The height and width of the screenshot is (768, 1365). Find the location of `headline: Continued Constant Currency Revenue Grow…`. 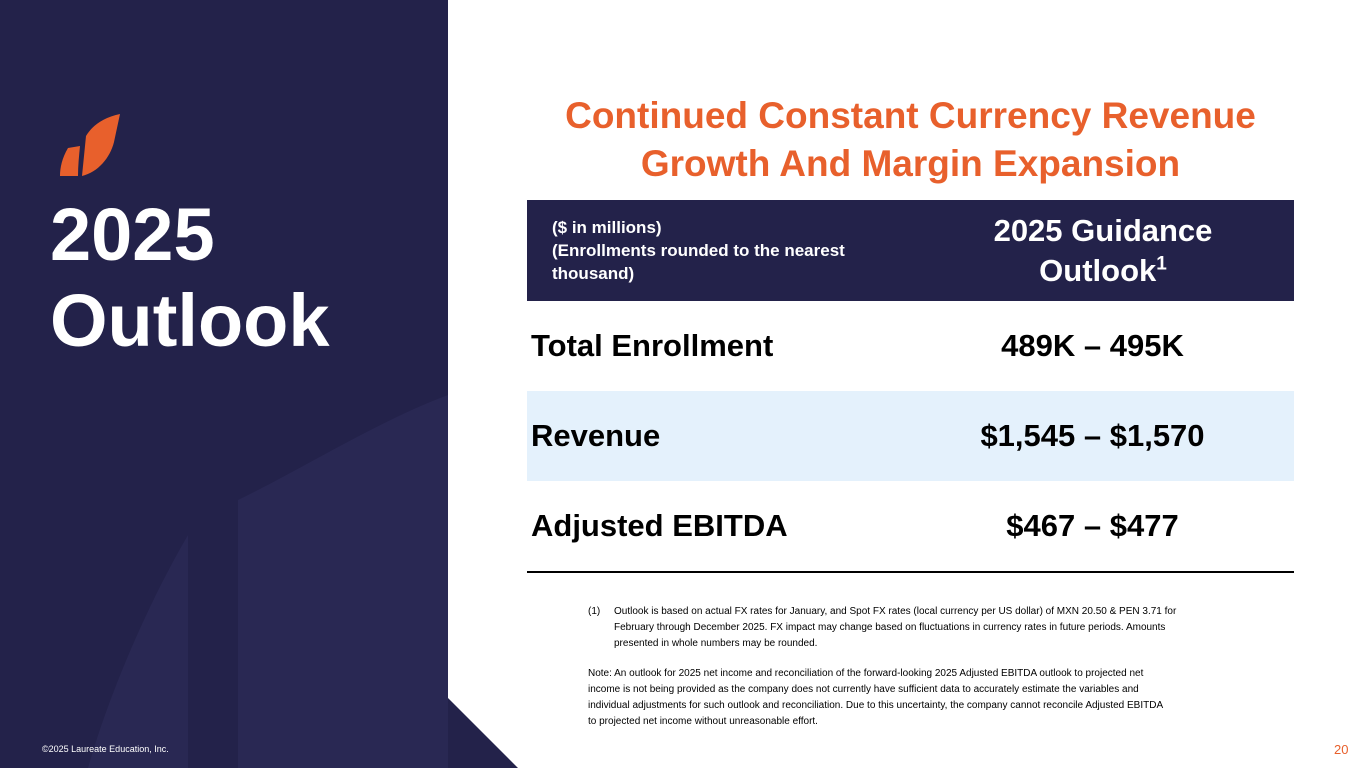

headline: Continued Constant Currency Revenue Grow… is located at coordinates (910, 140).